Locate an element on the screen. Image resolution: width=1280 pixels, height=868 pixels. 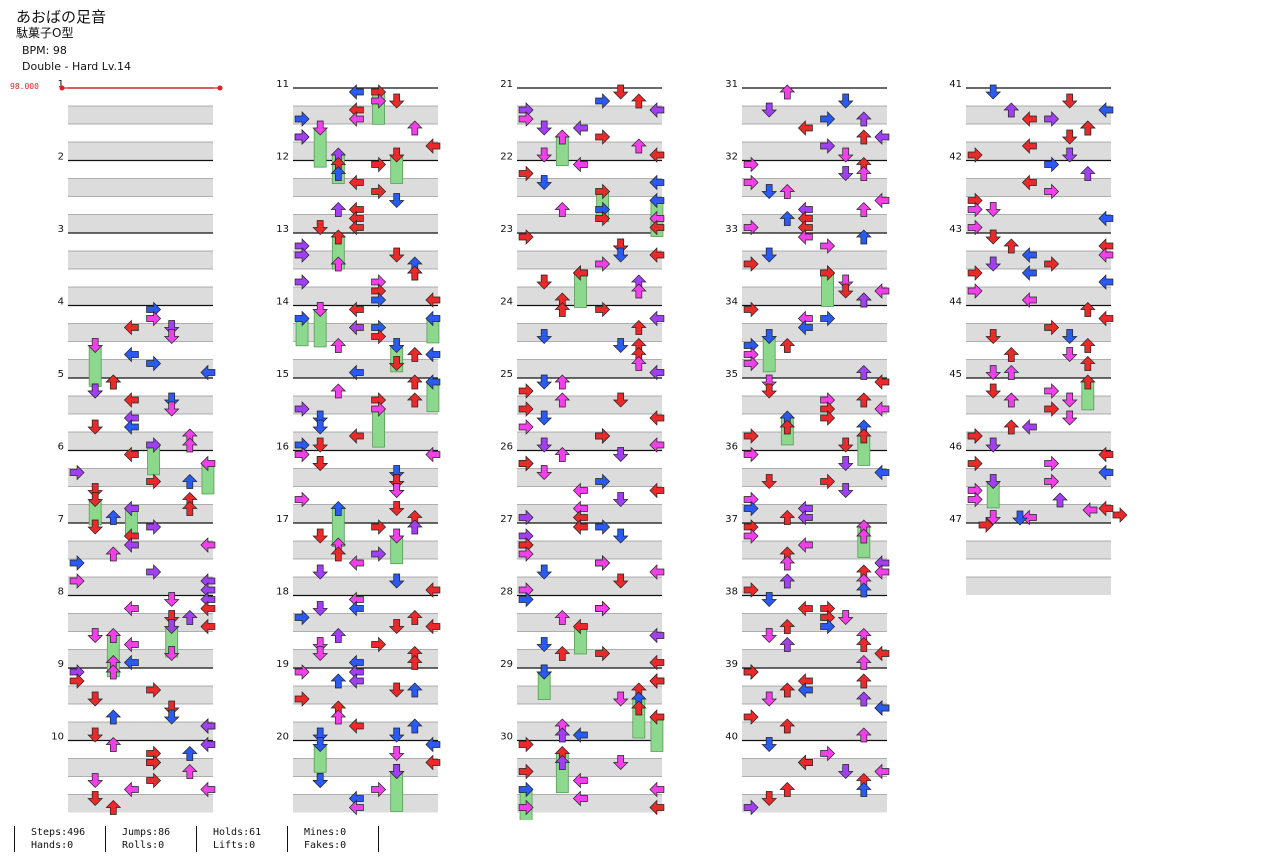
stat-jumps: Jumps:86 is located at coordinates (146, 832).